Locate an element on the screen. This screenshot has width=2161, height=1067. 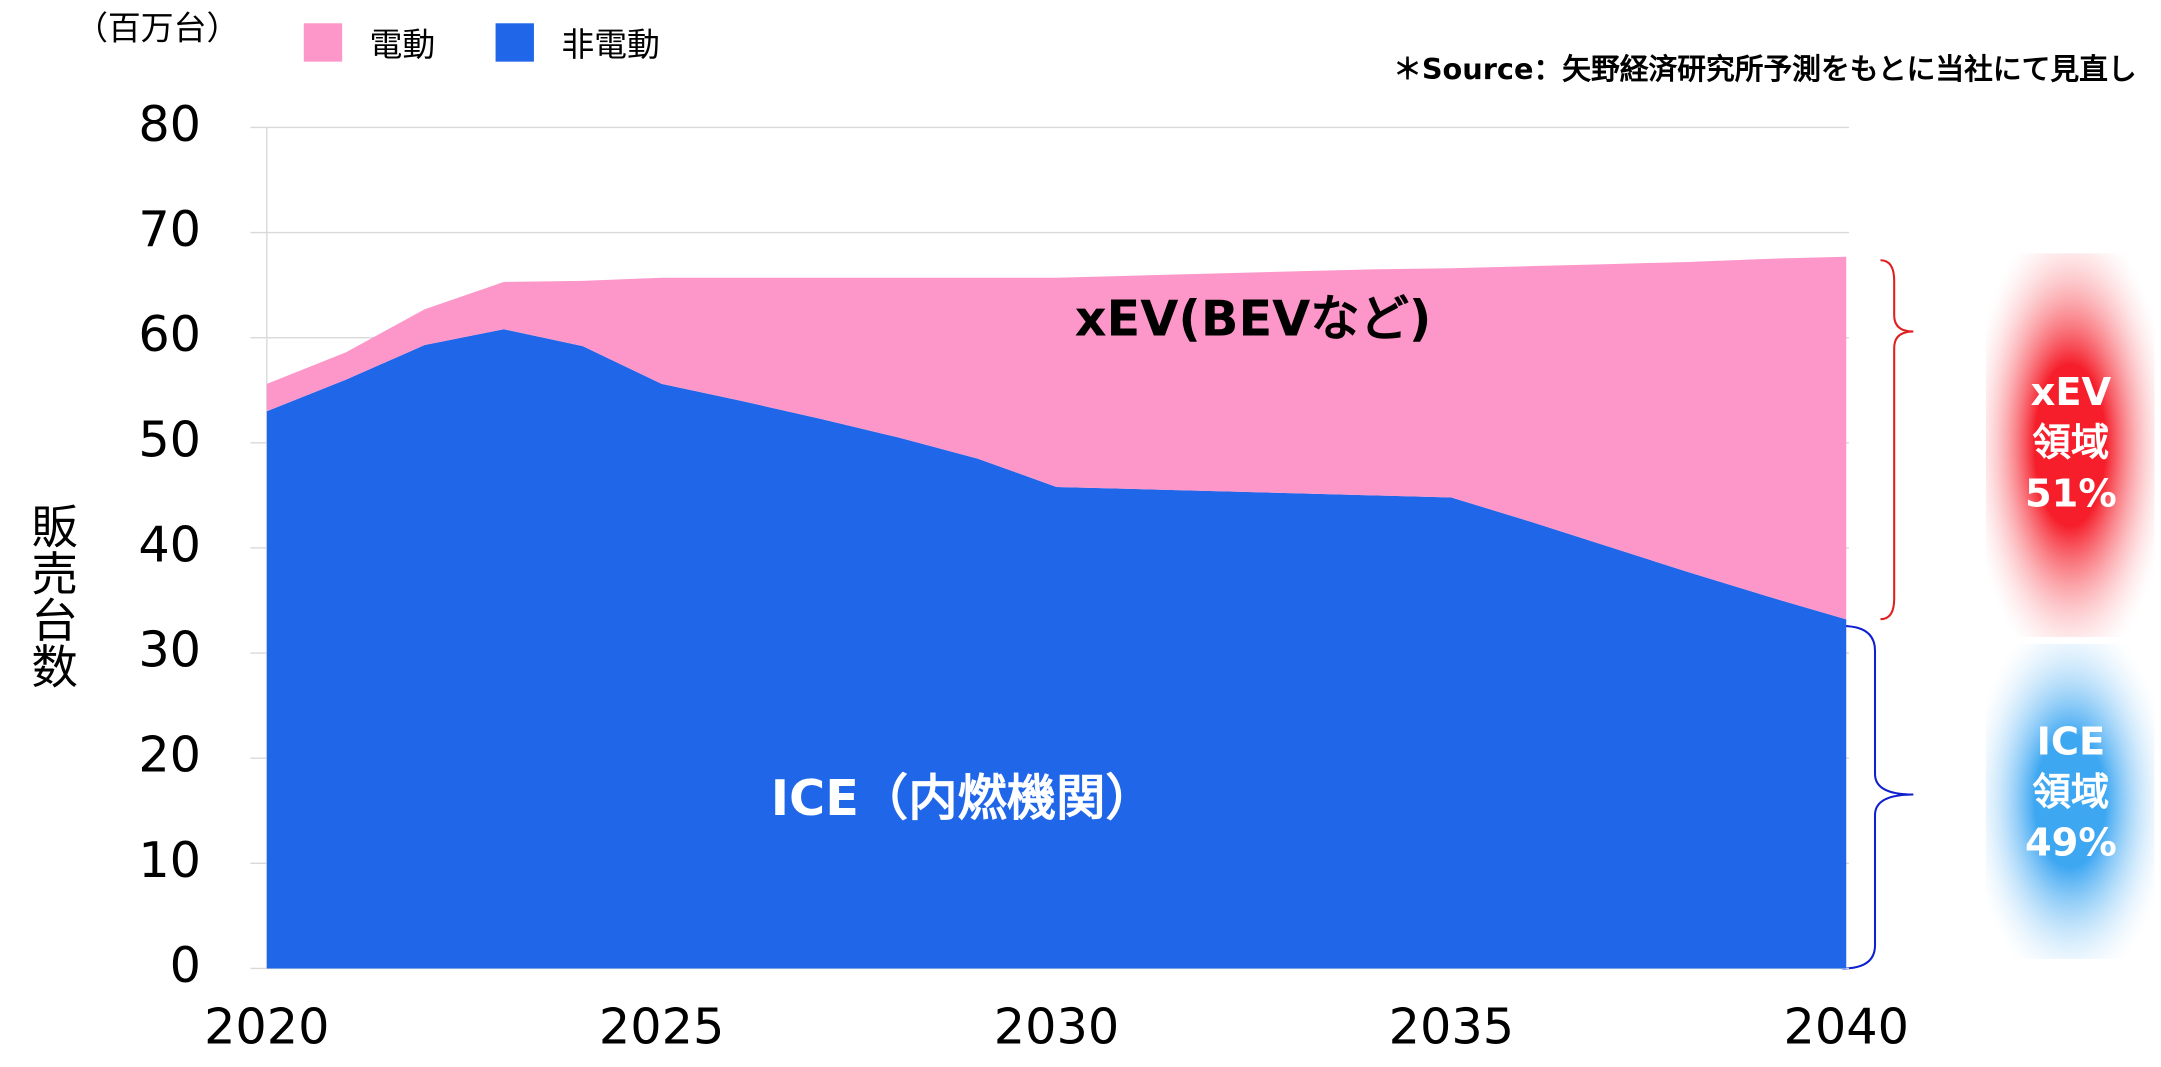
x-tick-label: 2020 is located at coordinates (266, 1027).